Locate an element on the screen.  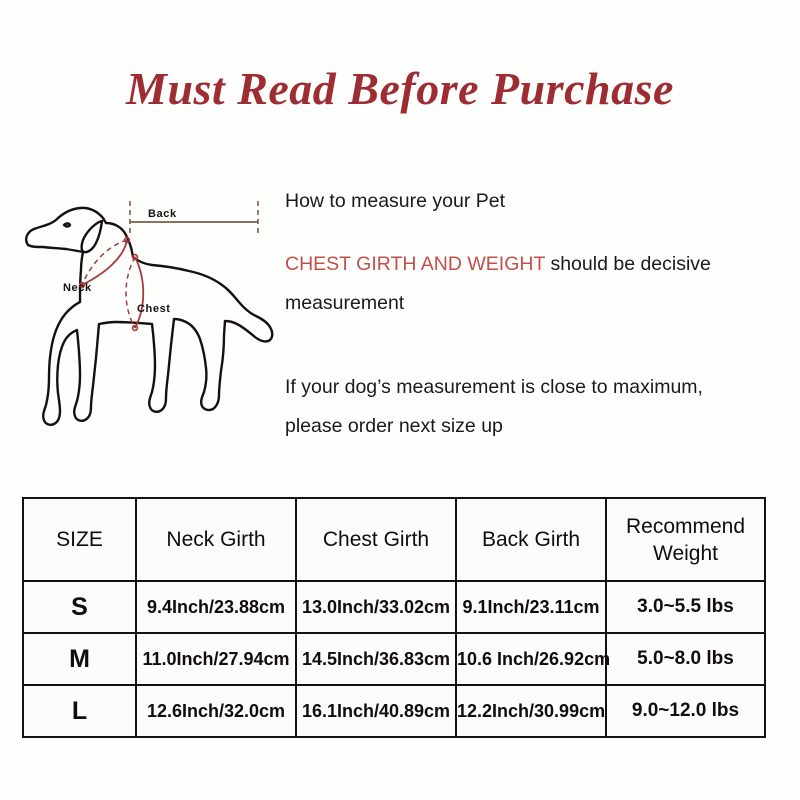
cell-neck-girth: 11.0Inch/27.94cm is located at coordinates (216, 659).